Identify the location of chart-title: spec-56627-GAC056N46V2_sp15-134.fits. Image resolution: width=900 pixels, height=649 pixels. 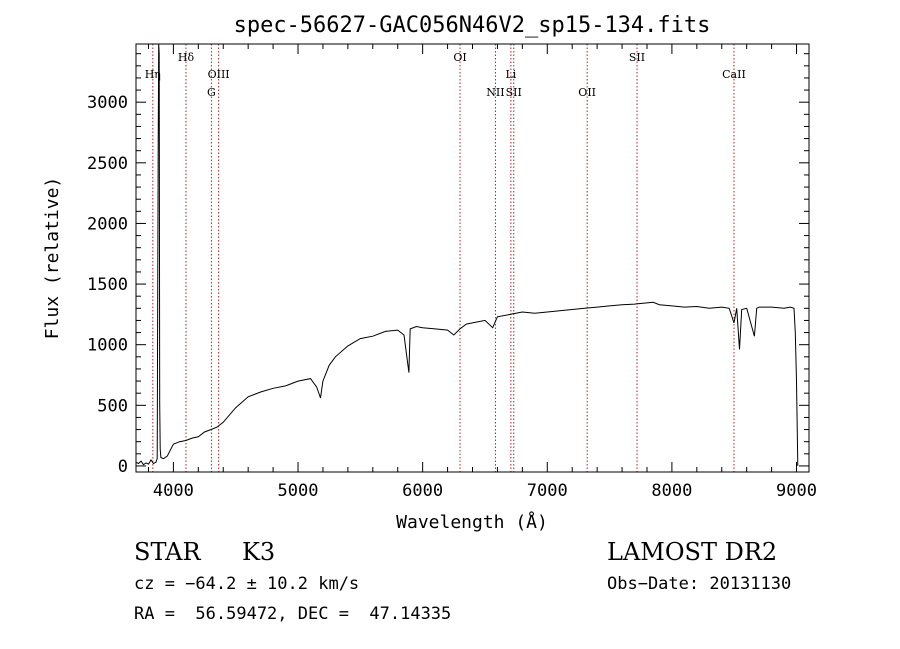
(472, 25).